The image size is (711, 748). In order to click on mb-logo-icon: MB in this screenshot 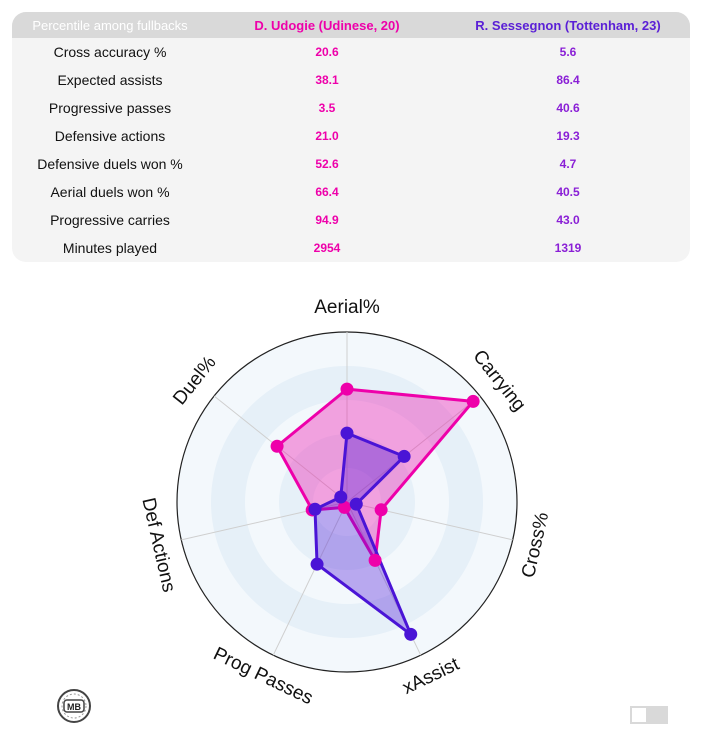, I will do `click(74, 706)`.